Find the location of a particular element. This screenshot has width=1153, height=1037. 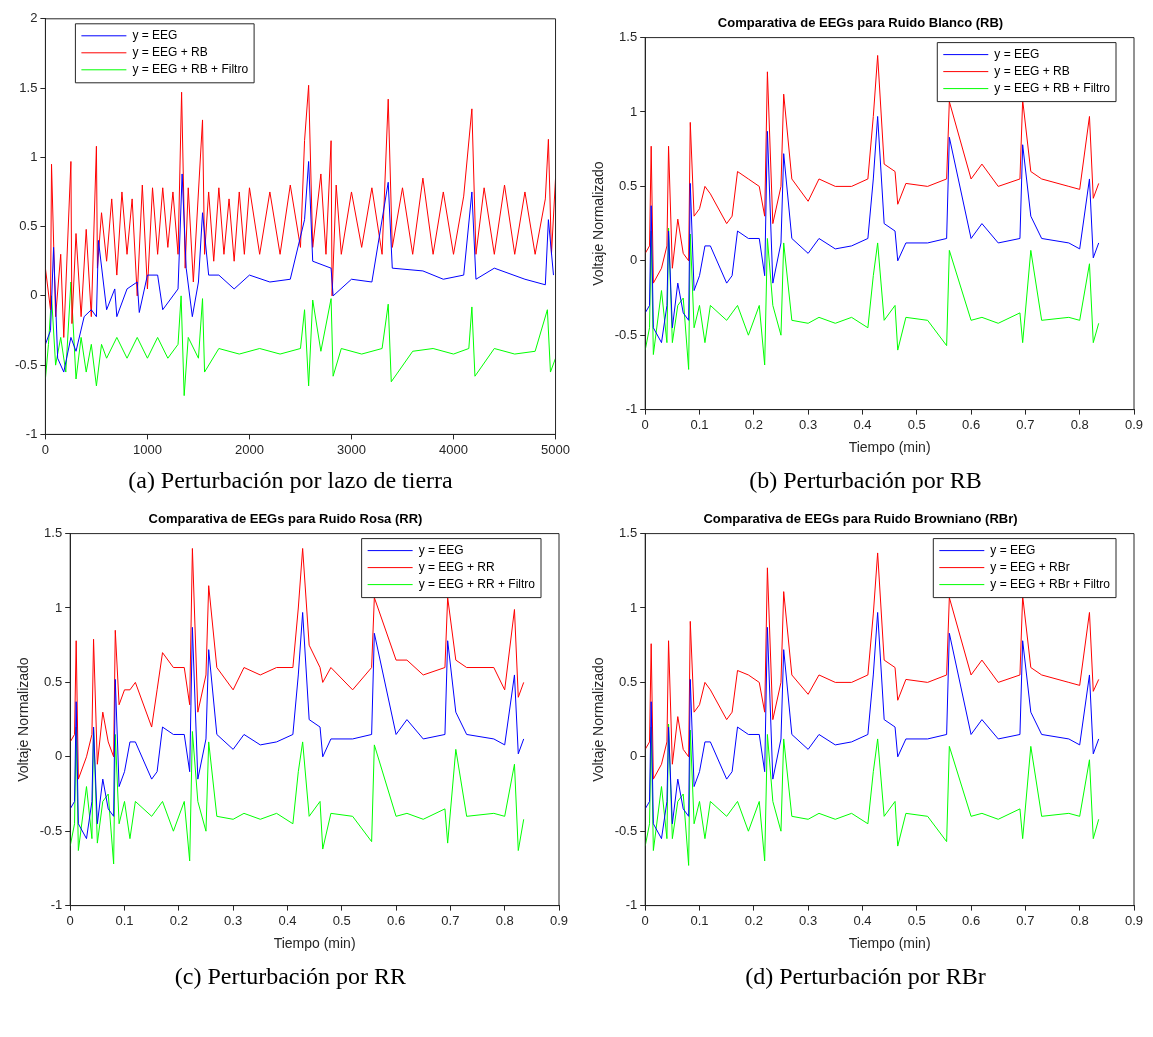

legend-label: y = EEG + RBr + Filtro is located at coordinates (1050, 583).